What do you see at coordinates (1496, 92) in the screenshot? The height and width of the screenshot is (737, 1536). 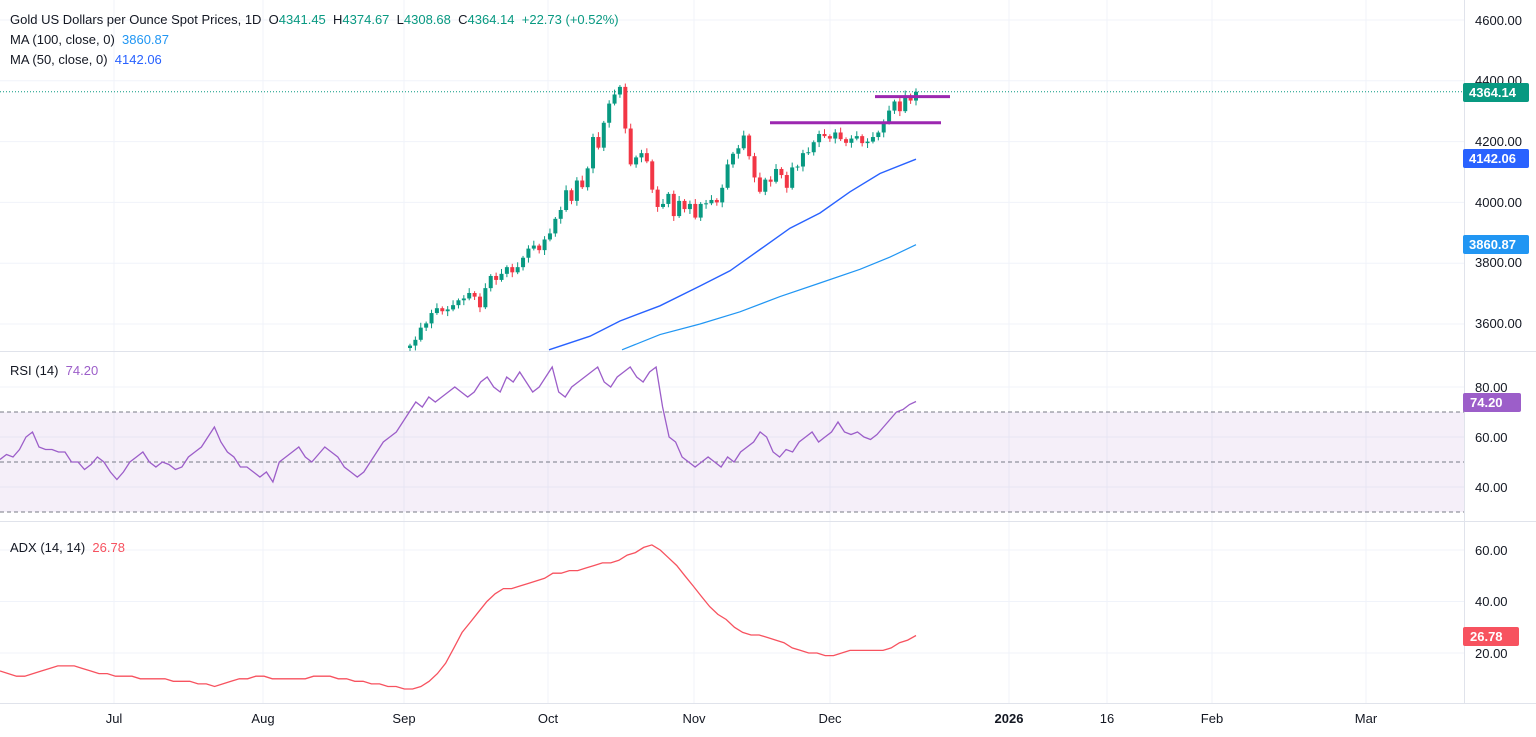 I see `last-price-tag: 4364.14` at bounding box center [1496, 92].